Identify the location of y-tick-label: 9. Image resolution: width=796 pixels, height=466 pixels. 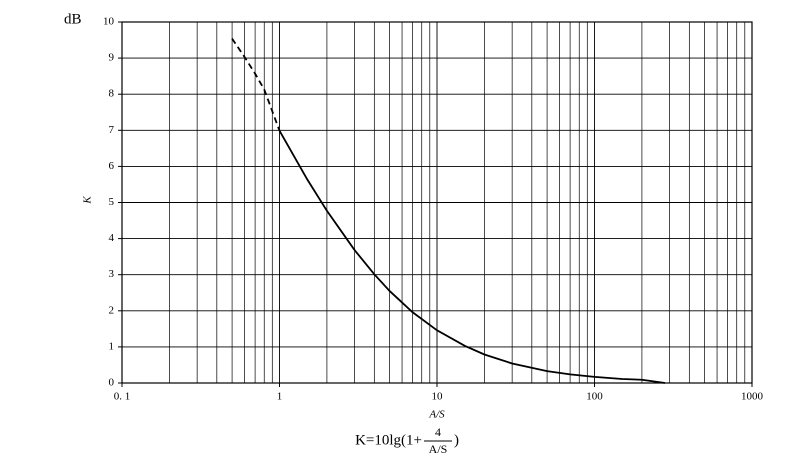
(112, 58).